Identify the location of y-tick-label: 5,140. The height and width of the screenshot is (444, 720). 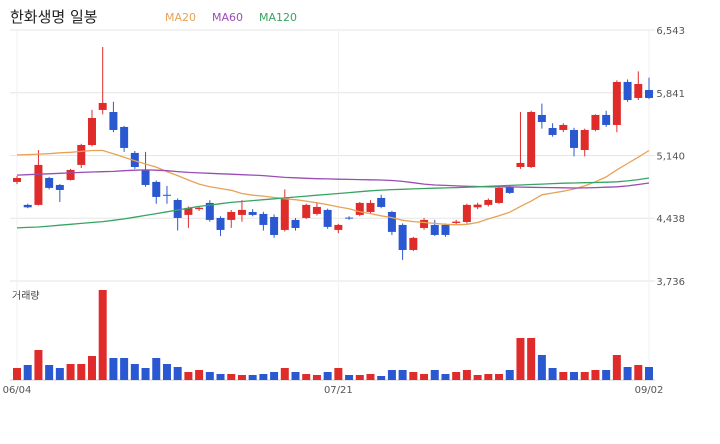
(670, 156).